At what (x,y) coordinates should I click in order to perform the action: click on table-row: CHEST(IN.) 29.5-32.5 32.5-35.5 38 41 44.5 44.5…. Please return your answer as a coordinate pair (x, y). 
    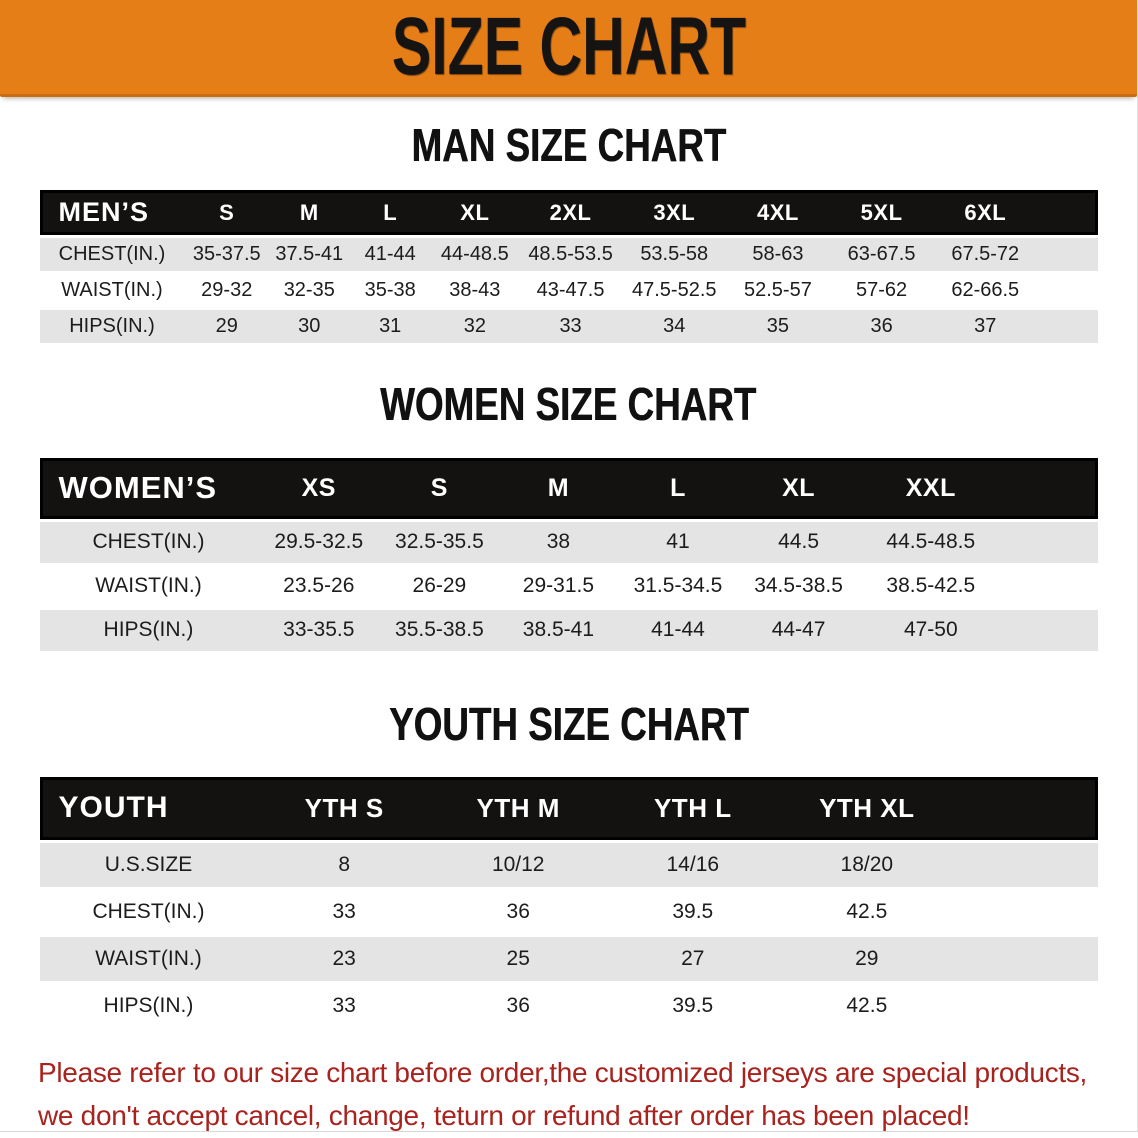
    Looking at the image, I should click on (568, 542).